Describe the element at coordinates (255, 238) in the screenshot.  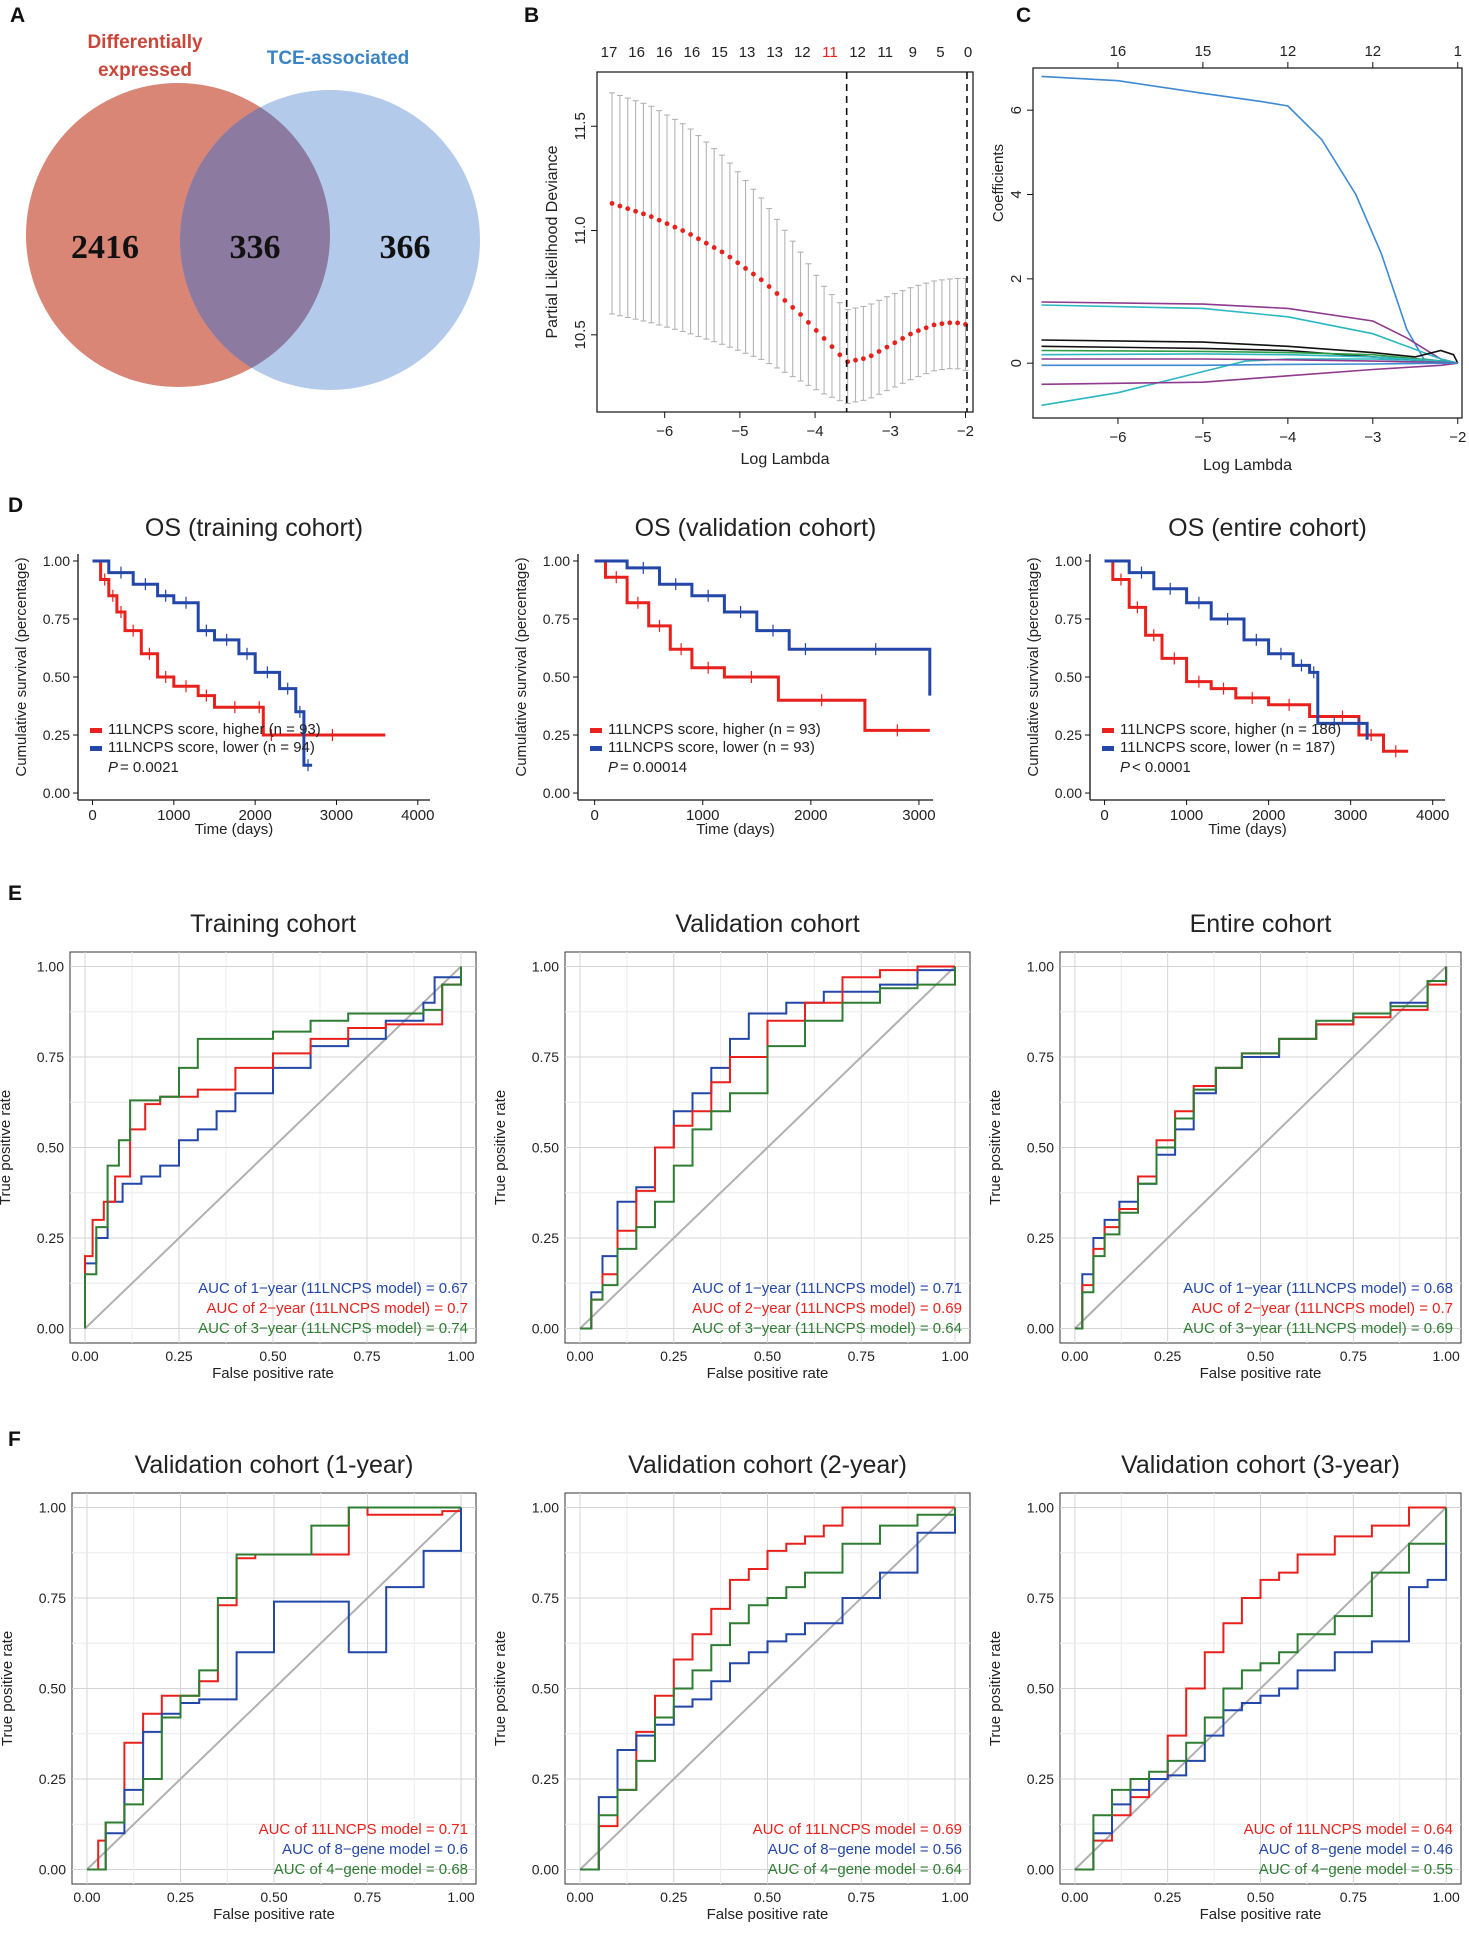
I see `venn-overlap-region` at that location.